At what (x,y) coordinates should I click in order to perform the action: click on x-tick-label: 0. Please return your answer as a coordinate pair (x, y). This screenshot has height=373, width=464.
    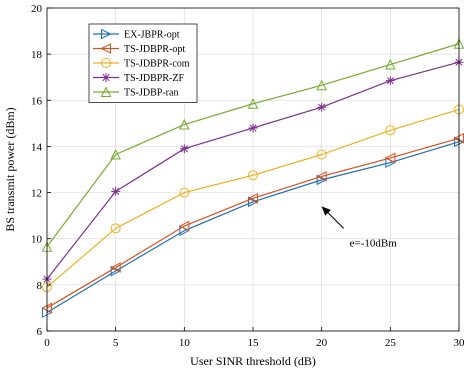
    Looking at the image, I should click on (47, 343).